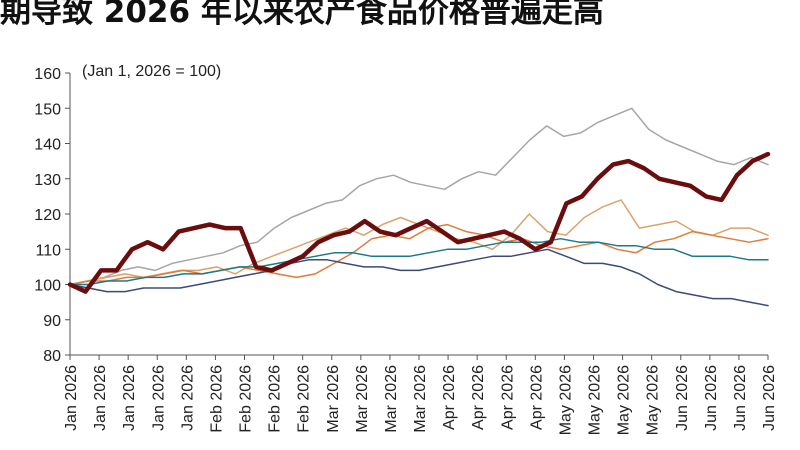 The width and height of the screenshot is (800, 450). I want to click on y-tick-label: 150, so click(47, 109).